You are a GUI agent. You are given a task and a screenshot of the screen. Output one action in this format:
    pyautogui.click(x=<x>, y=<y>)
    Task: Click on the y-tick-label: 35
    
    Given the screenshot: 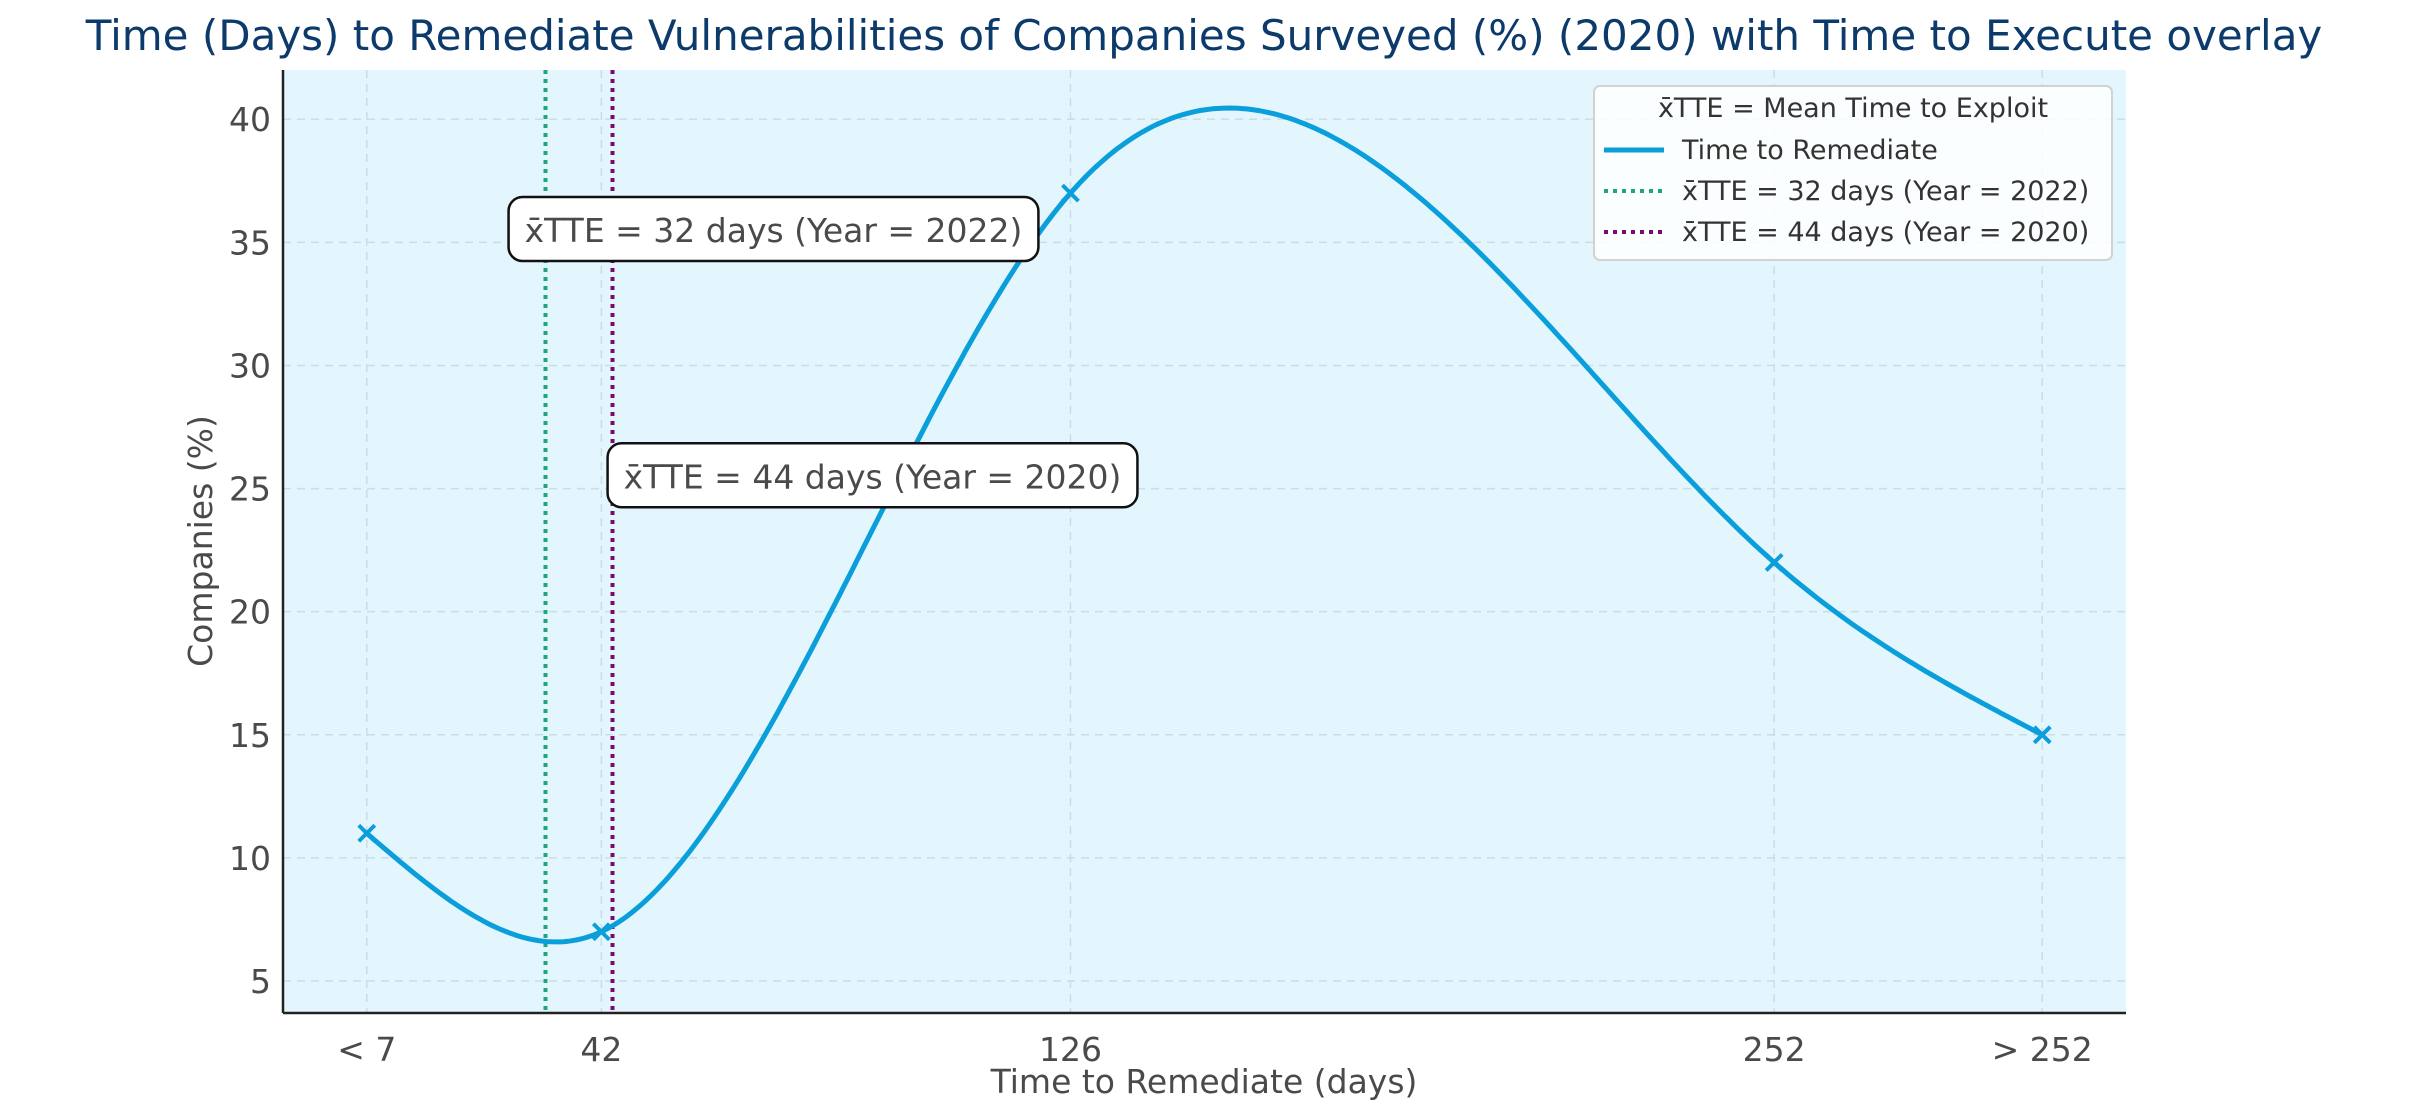 What is the action you would take?
    pyautogui.click(x=250, y=242)
    